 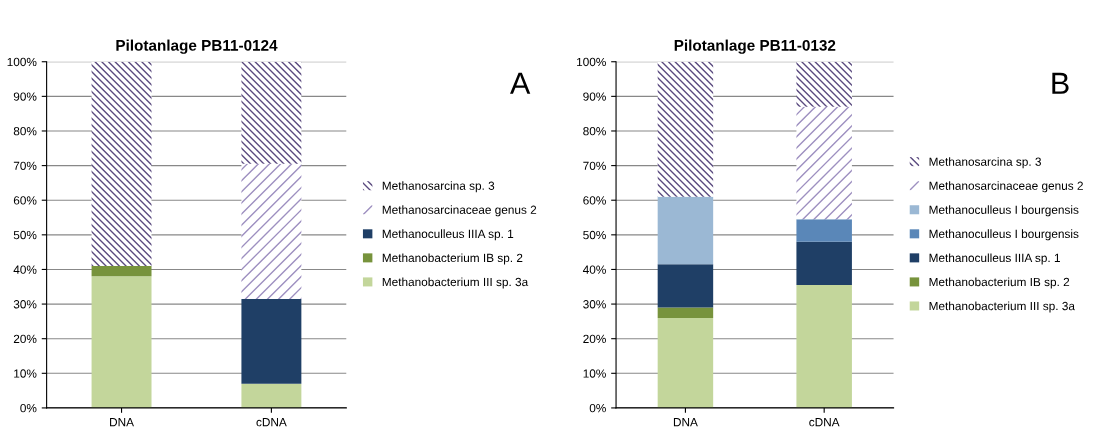 I want to click on chart-title: Pilotanlage PB11-0124, so click(x=197, y=46).